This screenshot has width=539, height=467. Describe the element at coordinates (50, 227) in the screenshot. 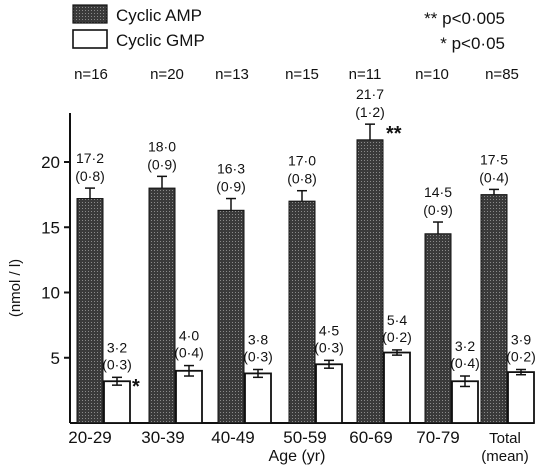

I see `y-tick-label: 15` at that location.